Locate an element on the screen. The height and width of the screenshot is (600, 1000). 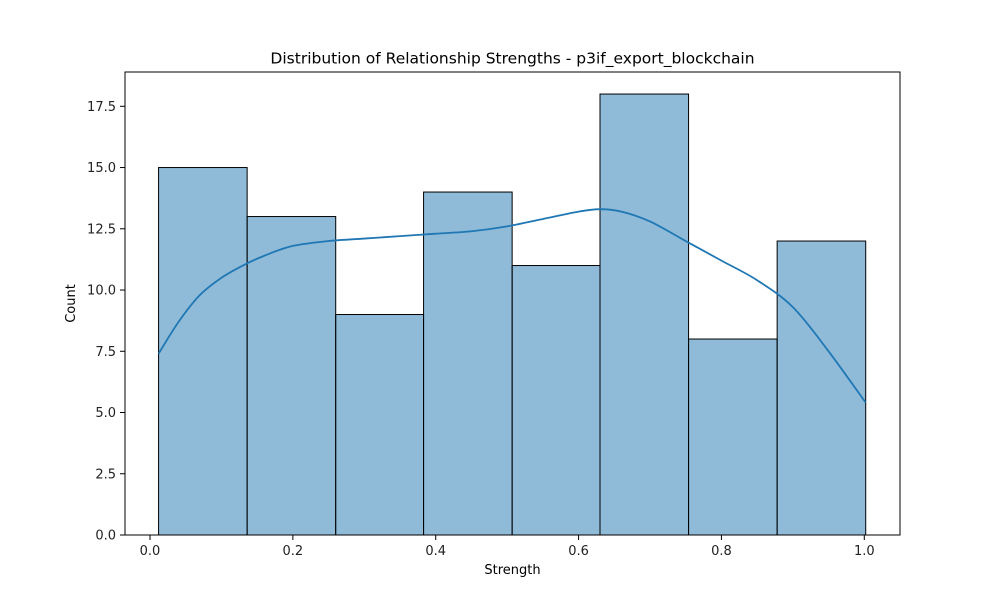
x-tick-label: 1.0 is located at coordinates (864, 551).